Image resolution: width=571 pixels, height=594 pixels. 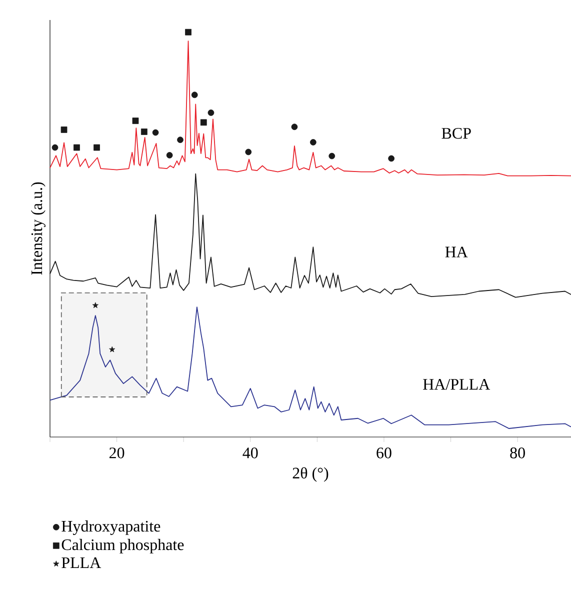 What do you see at coordinates (456, 384) in the screenshot?
I see `annotation: HA/PLLA` at bounding box center [456, 384].